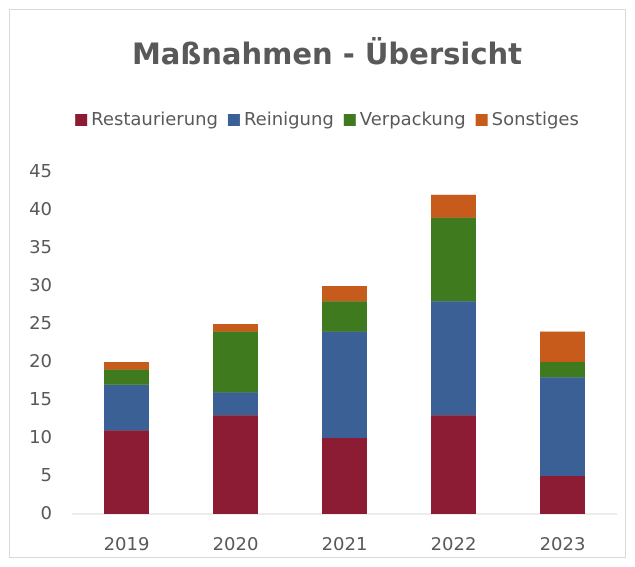 This screenshot has width=635, height=567. What do you see at coordinates (413, 119) in the screenshot?
I see `legend-label: Verpackung` at bounding box center [413, 119].